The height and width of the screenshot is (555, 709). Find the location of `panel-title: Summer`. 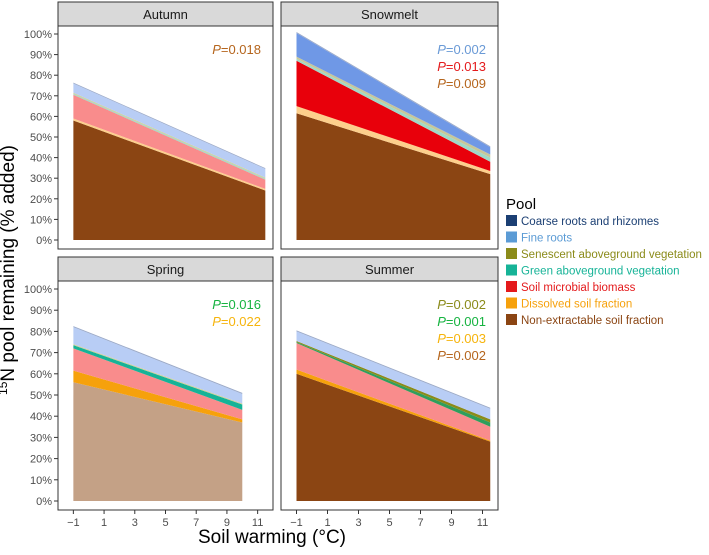

panel-title: Summer is located at coordinates (390, 269).